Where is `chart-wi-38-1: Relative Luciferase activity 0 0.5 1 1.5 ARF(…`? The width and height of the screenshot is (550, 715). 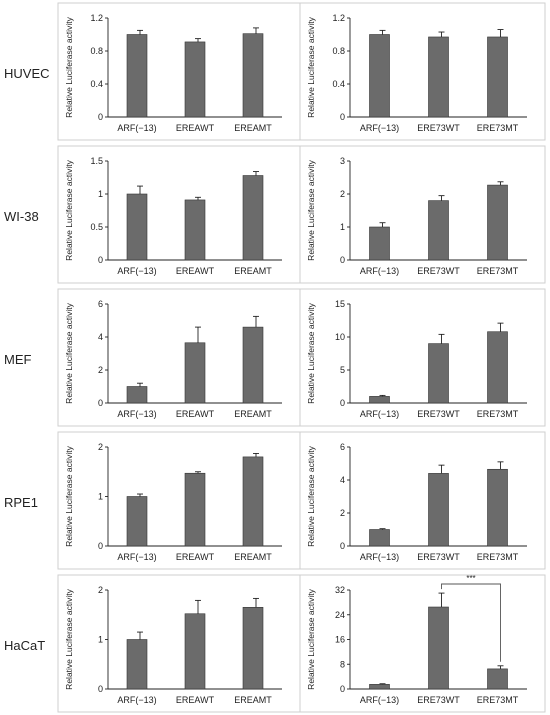
chart-wi-38-1: Relative Luciferase activity 0 0.5 1 1.5 ARF(… is located at coordinates (179, 214).